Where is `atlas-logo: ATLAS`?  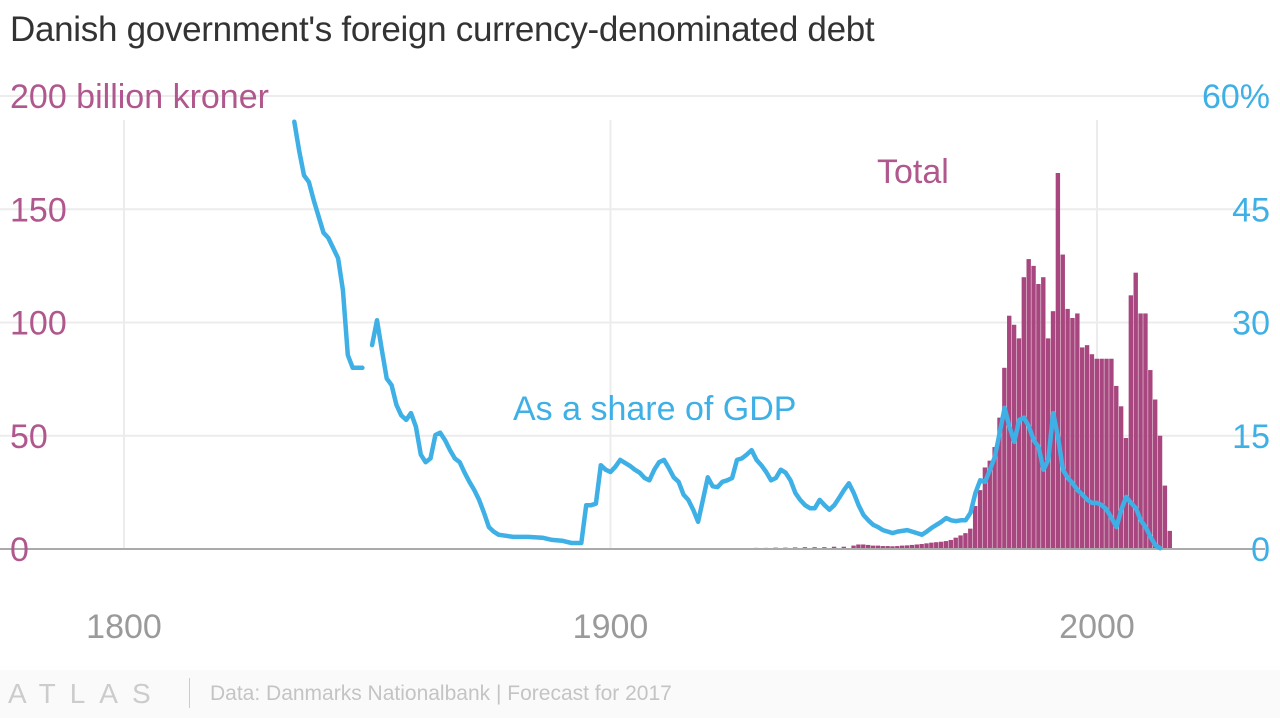
atlas-logo: ATLAS is located at coordinates (86, 693).